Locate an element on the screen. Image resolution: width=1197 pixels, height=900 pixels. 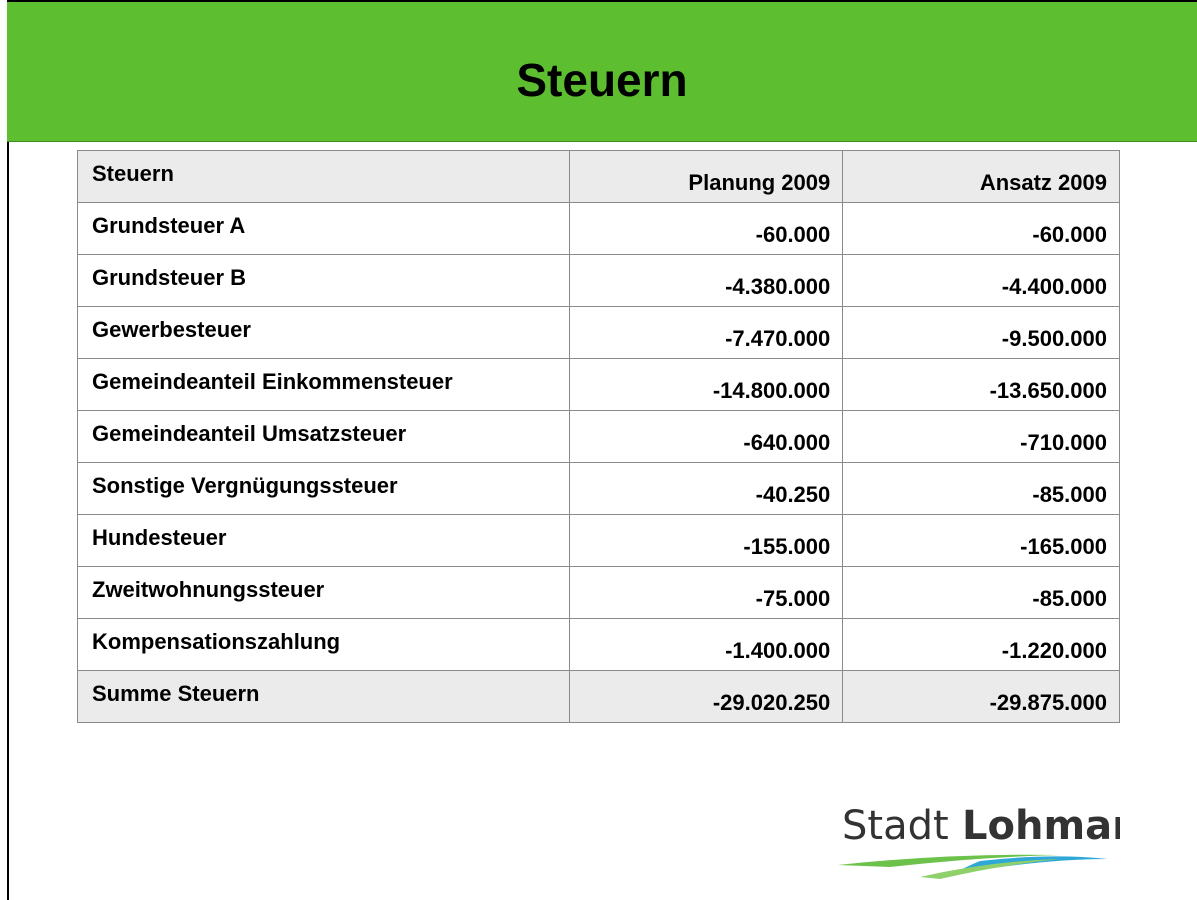
total-row: Summe Steuern -29.020.250 -29.875.000 is located at coordinates (598, 696).